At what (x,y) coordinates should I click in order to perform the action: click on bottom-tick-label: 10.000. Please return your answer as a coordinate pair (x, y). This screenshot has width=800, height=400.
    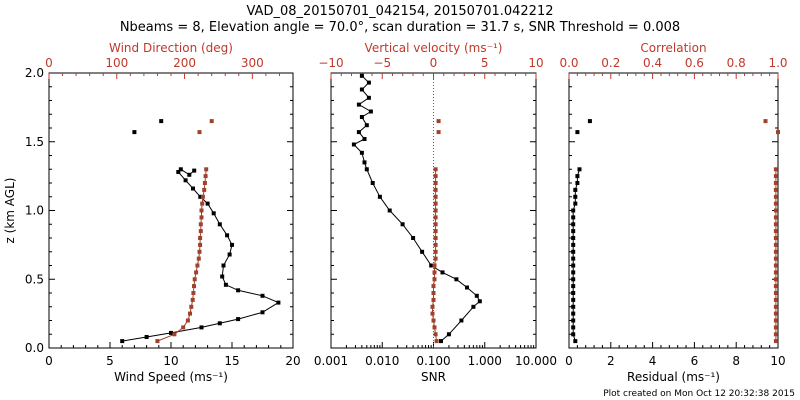
    Looking at the image, I should click on (536, 361).